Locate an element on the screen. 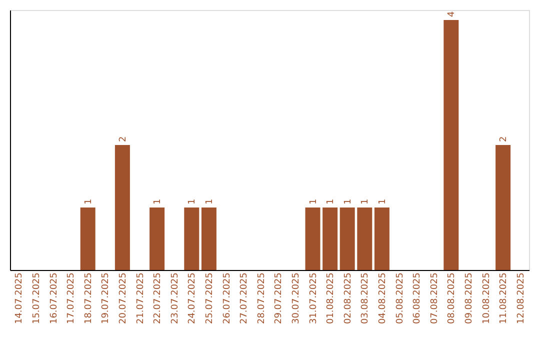 This screenshot has width=540, height=340. x-tick-label: 12.08.2025 is located at coordinates (521, 298).